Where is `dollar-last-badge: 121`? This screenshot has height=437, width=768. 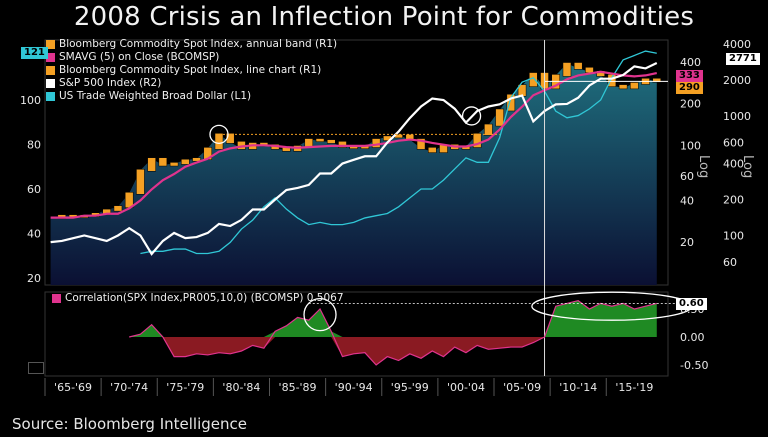 dollar-last-badge: 121 is located at coordinates (34, 53).